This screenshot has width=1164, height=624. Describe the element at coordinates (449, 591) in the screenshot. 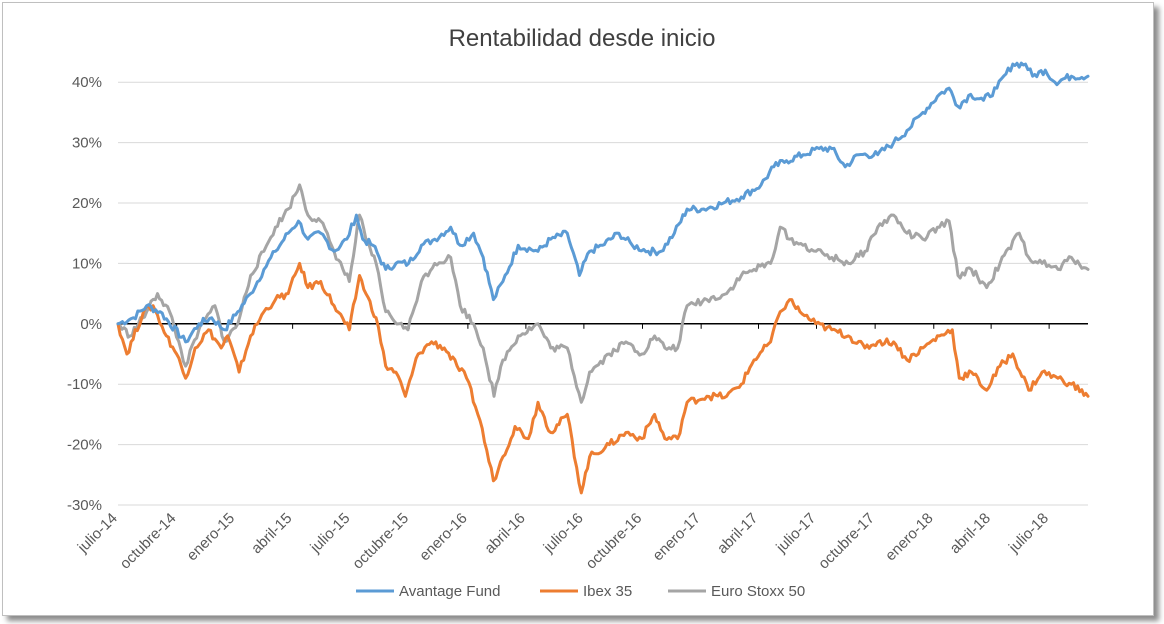

I see `legend-label: Avantage Fund` at that location.